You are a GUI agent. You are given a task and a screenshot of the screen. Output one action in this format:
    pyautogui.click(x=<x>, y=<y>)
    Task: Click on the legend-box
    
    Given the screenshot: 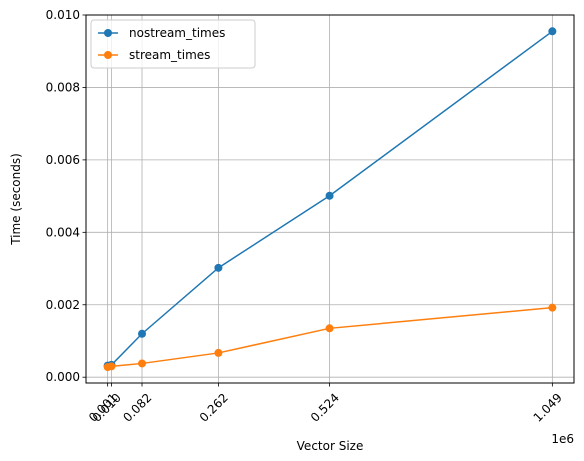 What is the action you would take?
    pyautogui.click(x=173, y=44)
    